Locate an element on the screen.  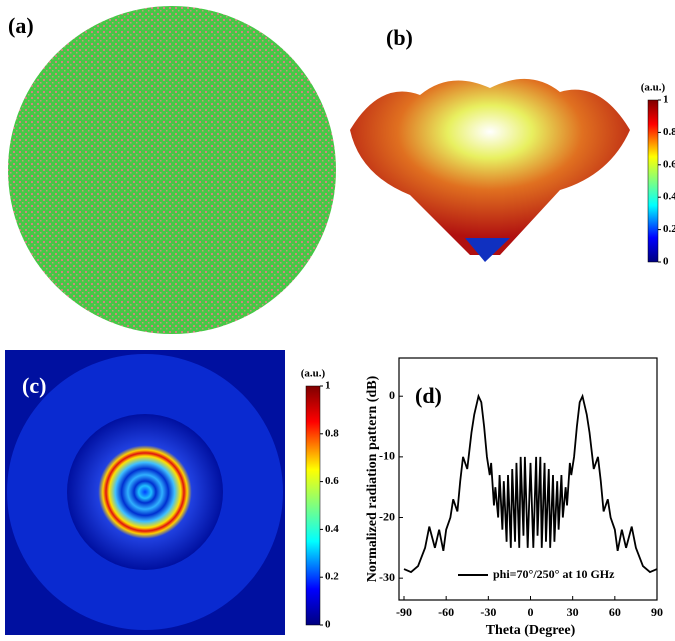
line is located at coordinates (530, 483).